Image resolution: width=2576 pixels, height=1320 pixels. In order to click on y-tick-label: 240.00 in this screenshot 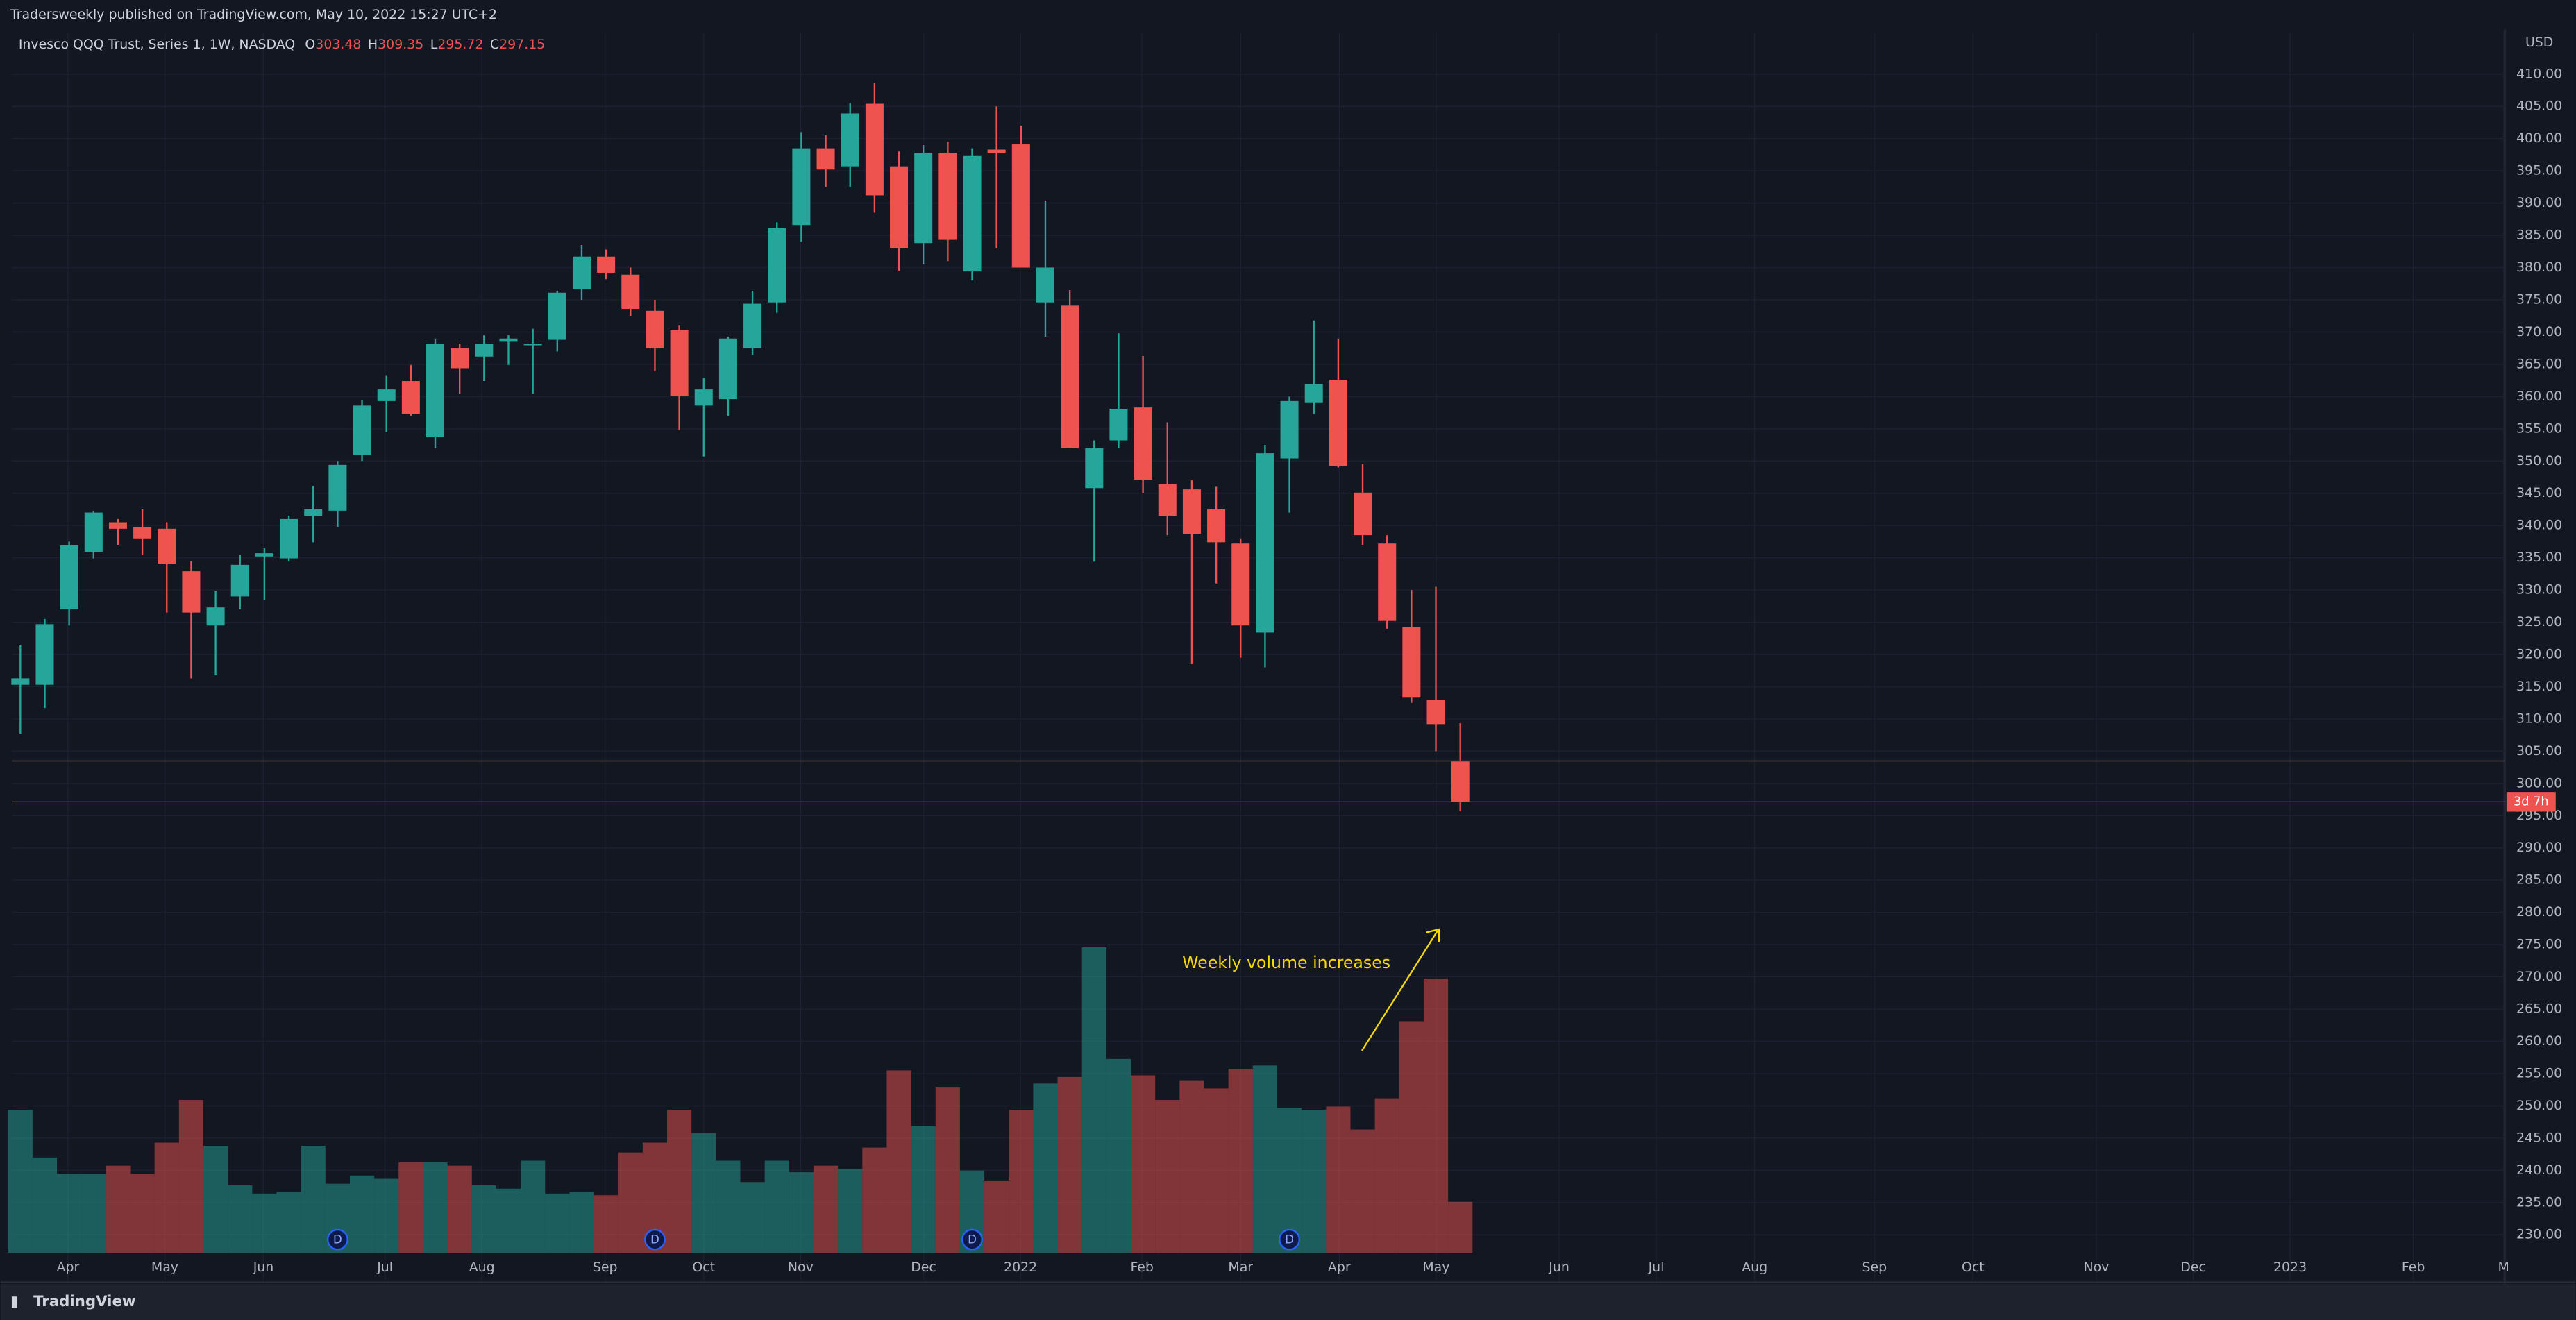, I will do `click(2539, 1170)`.